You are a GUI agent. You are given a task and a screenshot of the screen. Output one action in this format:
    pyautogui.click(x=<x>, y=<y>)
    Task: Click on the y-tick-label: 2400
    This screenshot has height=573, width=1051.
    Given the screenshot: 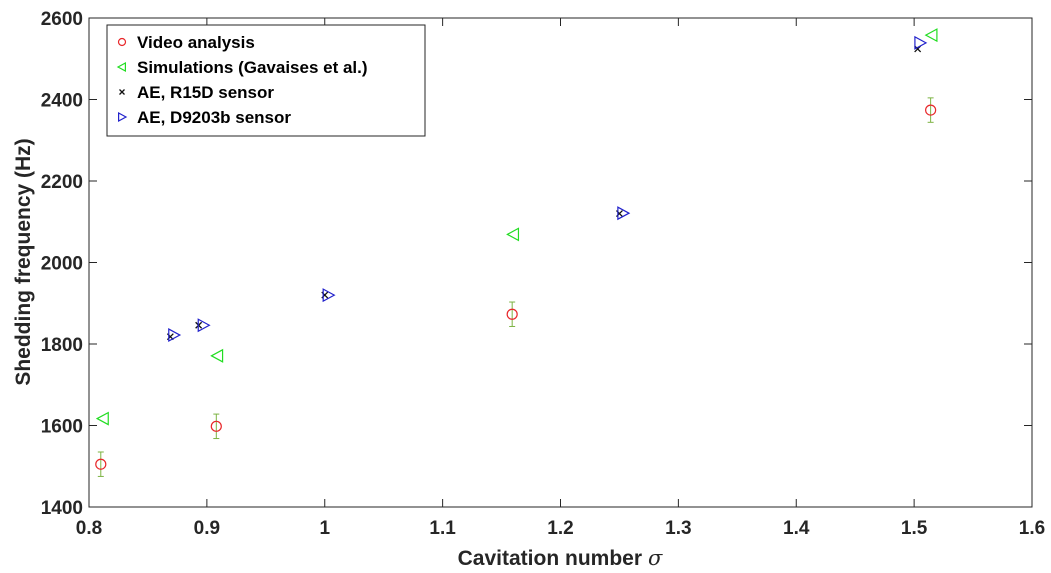 What is the action you would take?
    pyautogui.click(x=62, y=101)
    